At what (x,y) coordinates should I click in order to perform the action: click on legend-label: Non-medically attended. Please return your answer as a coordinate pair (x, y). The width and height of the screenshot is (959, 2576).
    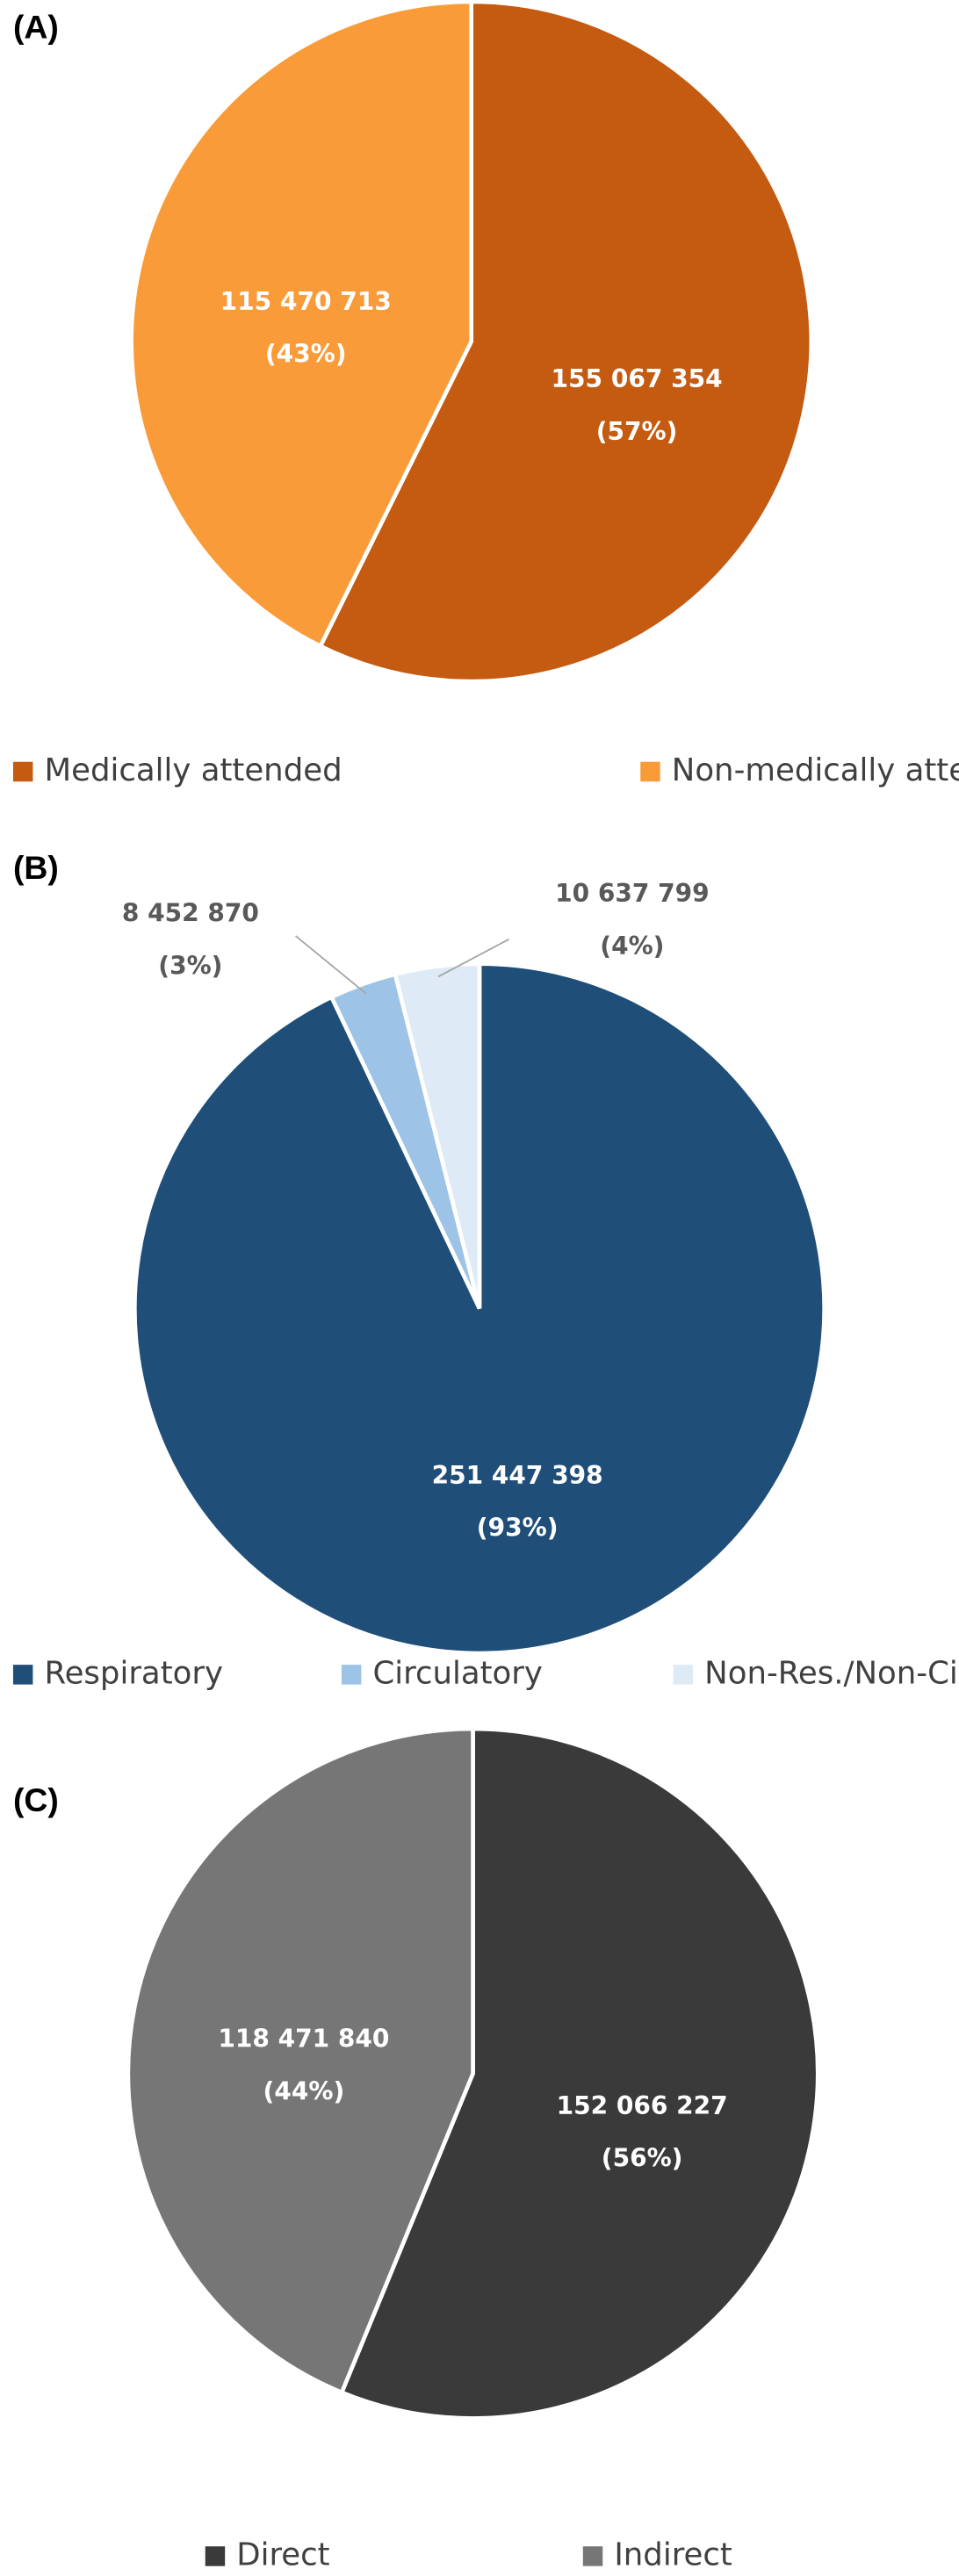
    Looking at the image, I should click on (815, 770).